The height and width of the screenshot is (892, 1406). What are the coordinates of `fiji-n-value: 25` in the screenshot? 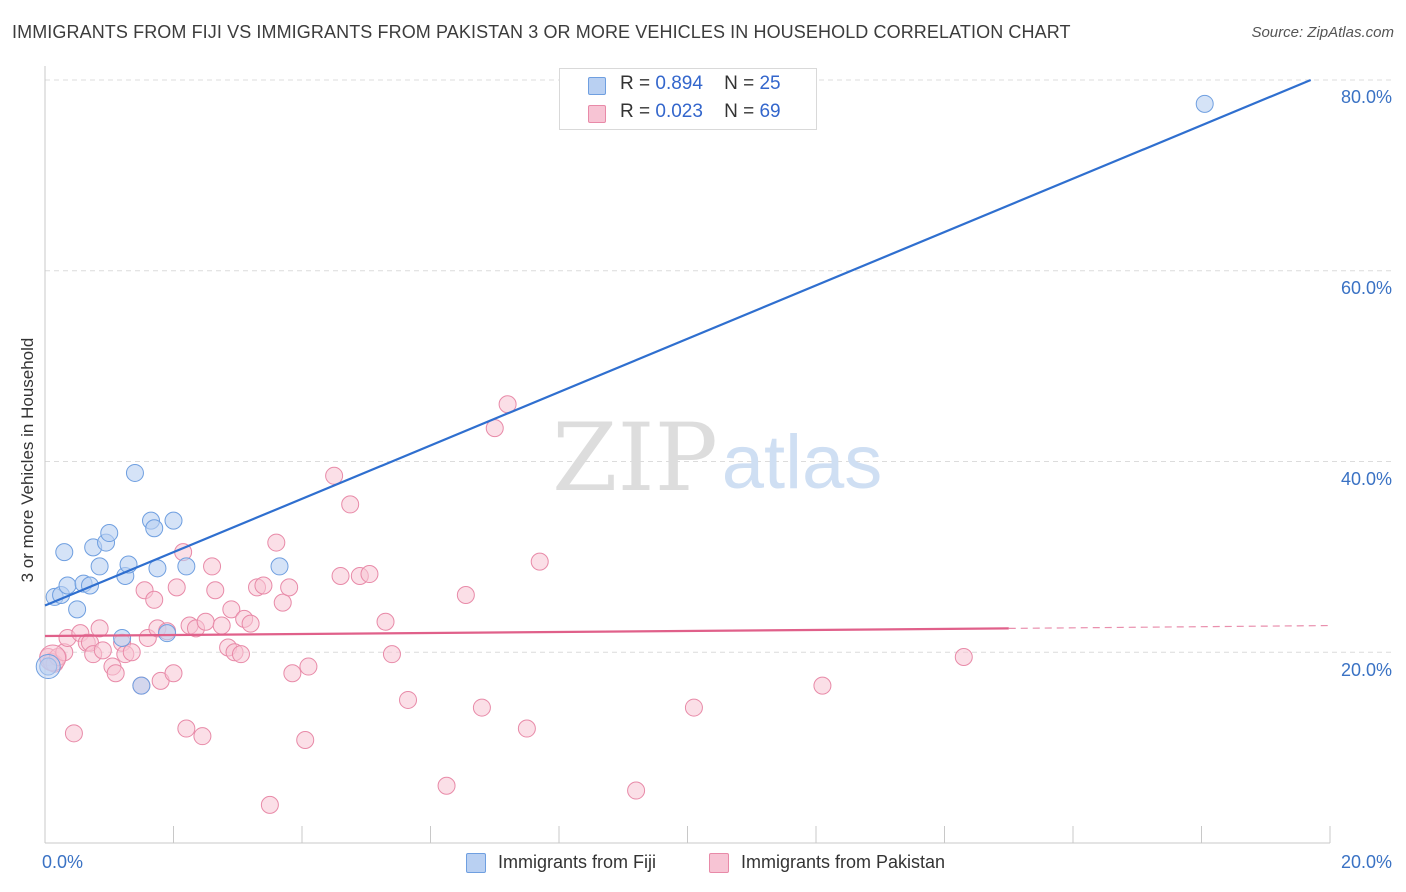 It's located at (770, 83).